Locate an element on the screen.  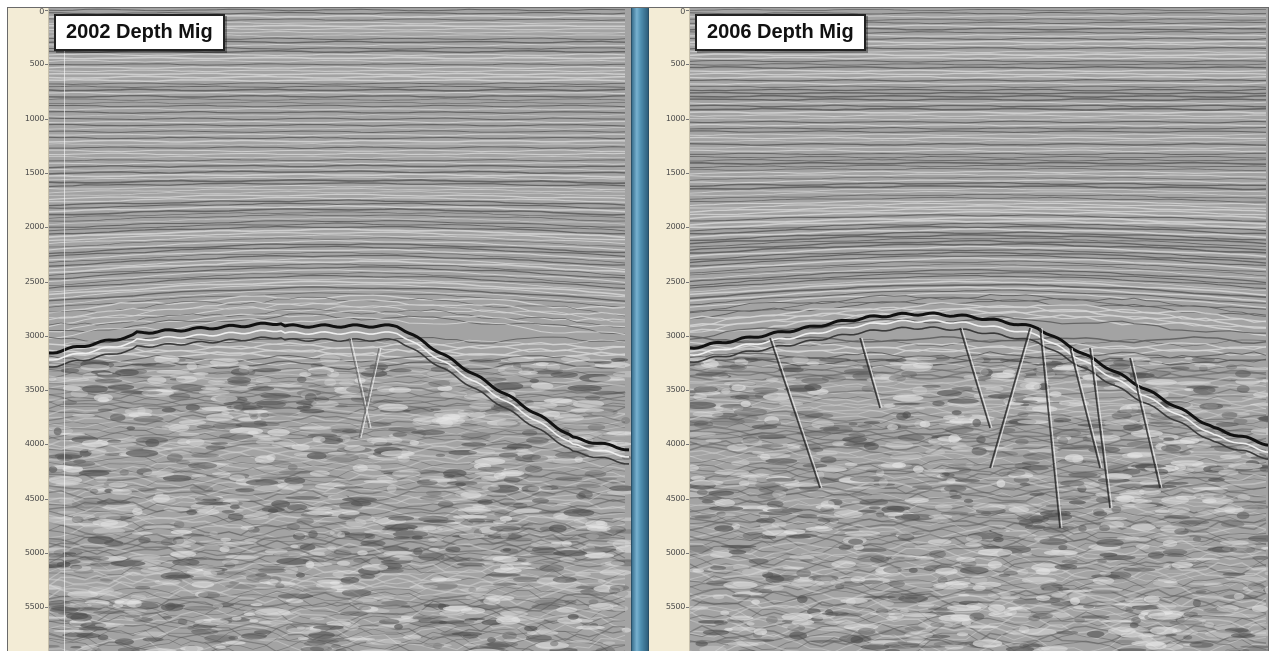
trace-marker-line is located at coordinates (64, 349).